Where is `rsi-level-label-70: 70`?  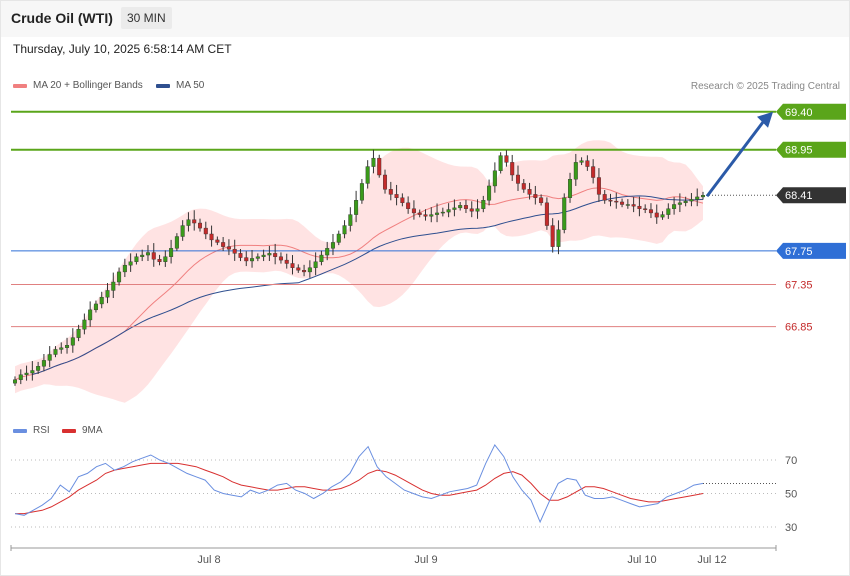 rsi-level-label-70: 70 is located at coordinates (791, 461).